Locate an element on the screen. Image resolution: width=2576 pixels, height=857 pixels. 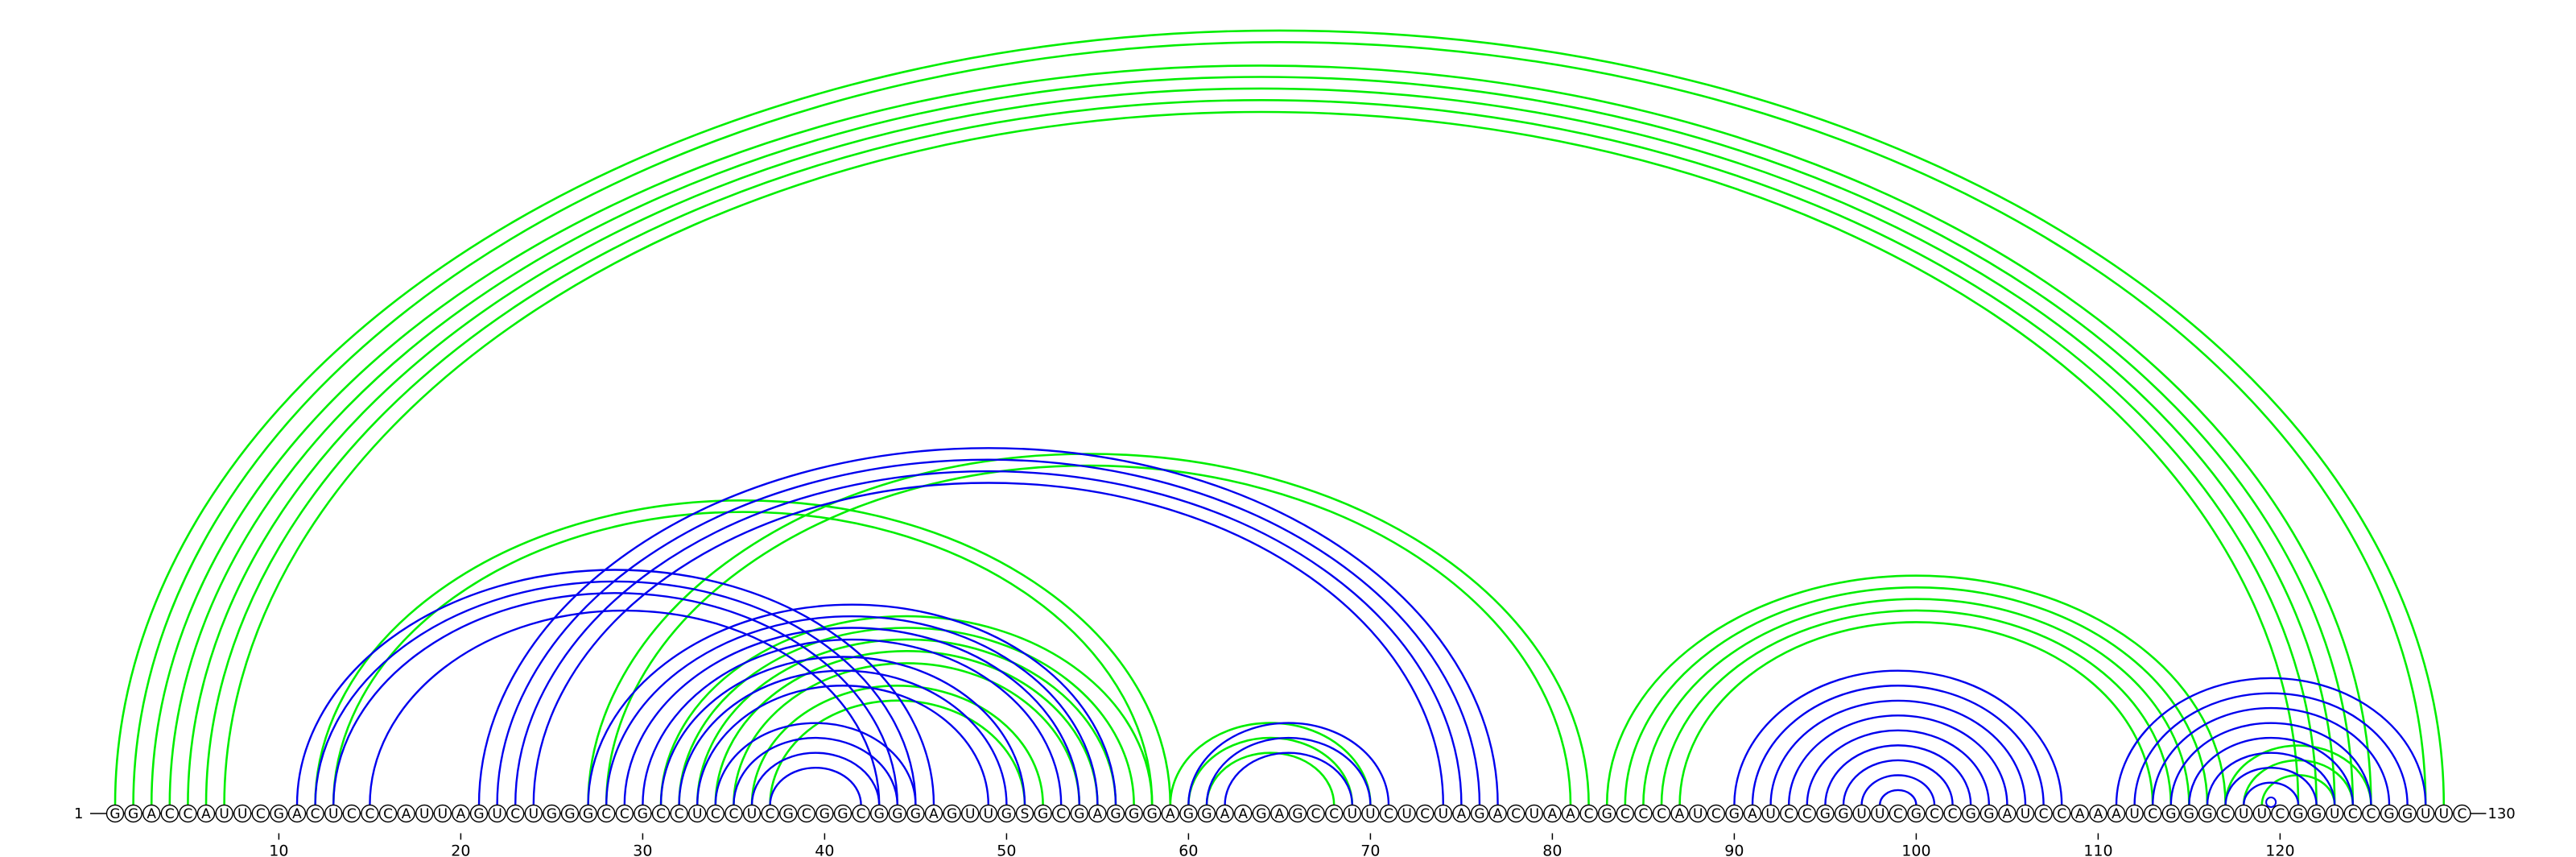
tick-label: 30 is located at coordinates (642, 850).